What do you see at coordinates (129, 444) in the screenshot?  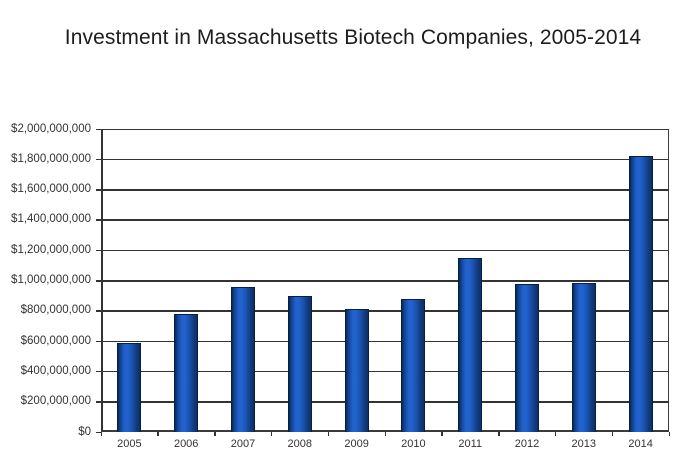 I see `x-axis-label-2005: 2005` at bounding box center [129, 444].